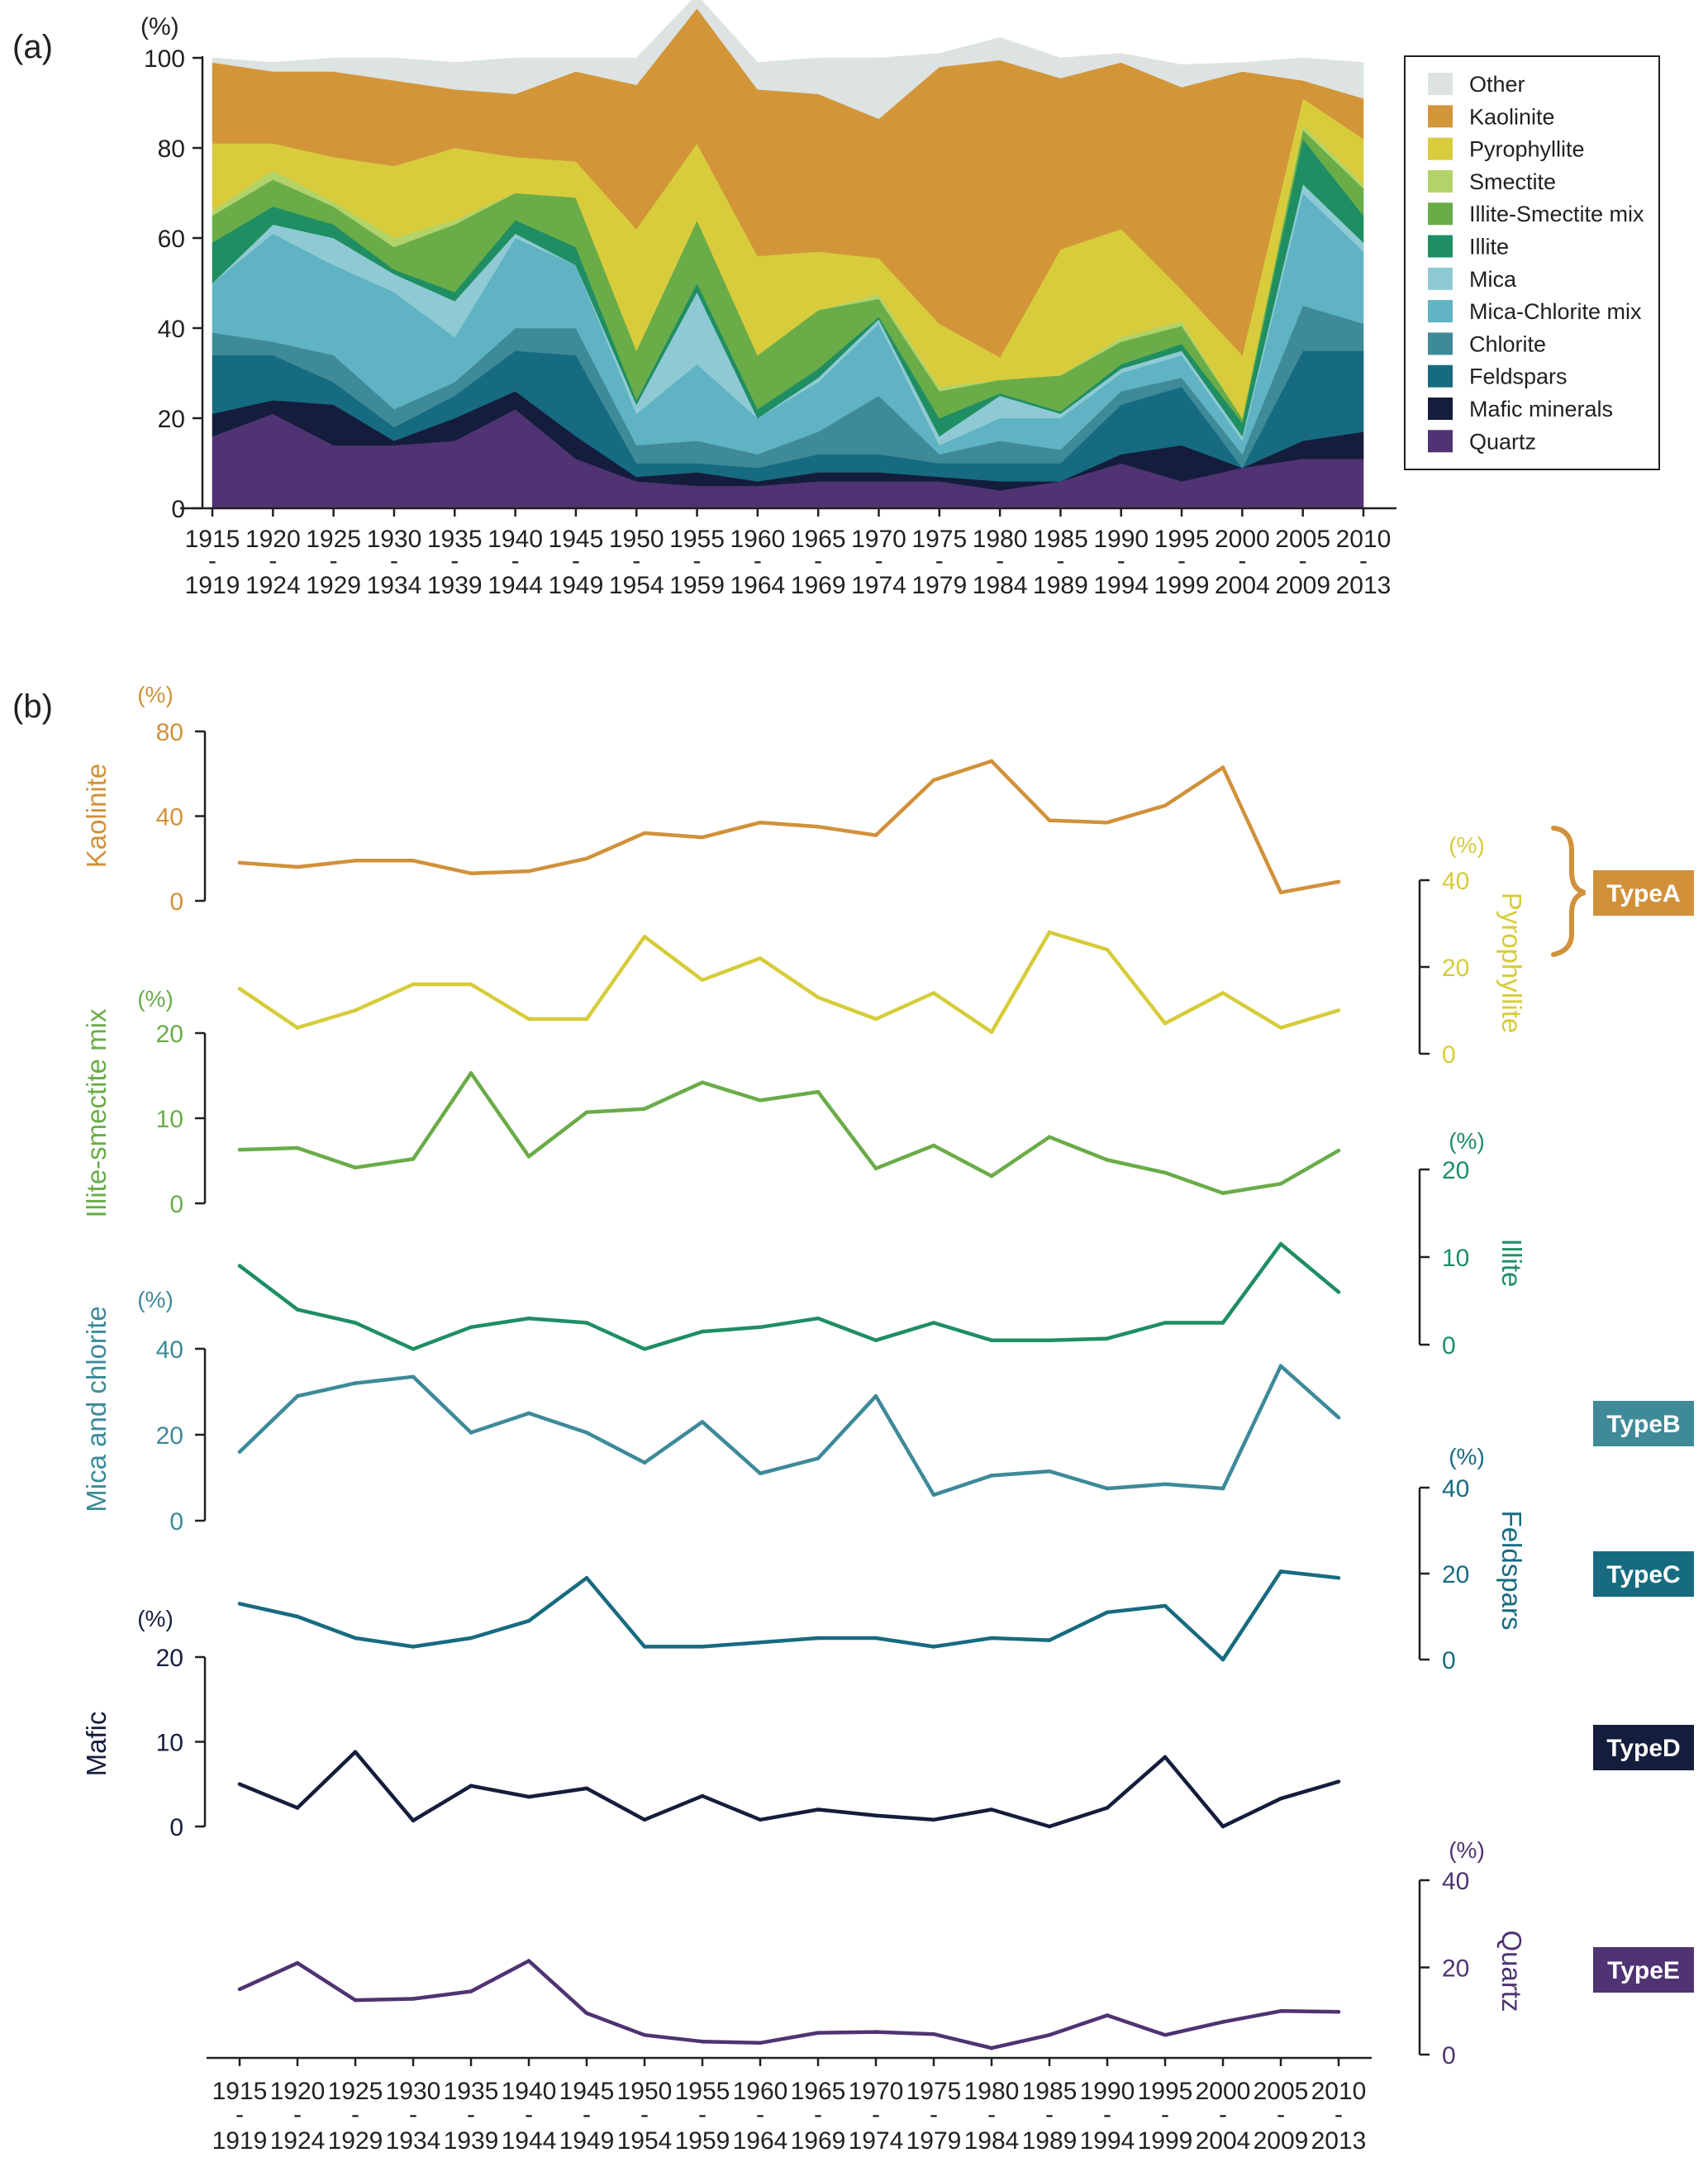 The height and width of the screenshot is (2167, 1708). I want to click on legend-label-mafic-minerals: Mafic minerals, so click(1541, 409).